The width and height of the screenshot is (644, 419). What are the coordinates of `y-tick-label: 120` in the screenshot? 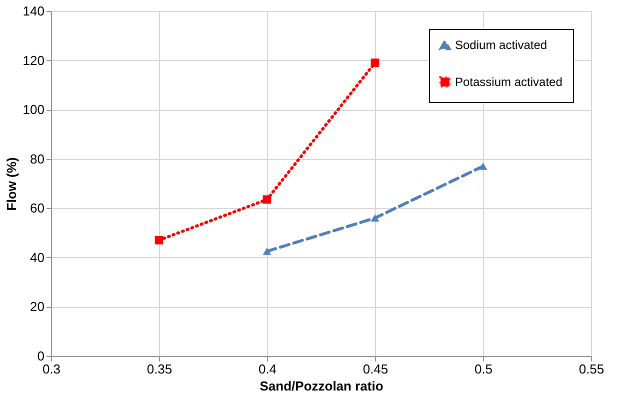 It's located at (33, 60).